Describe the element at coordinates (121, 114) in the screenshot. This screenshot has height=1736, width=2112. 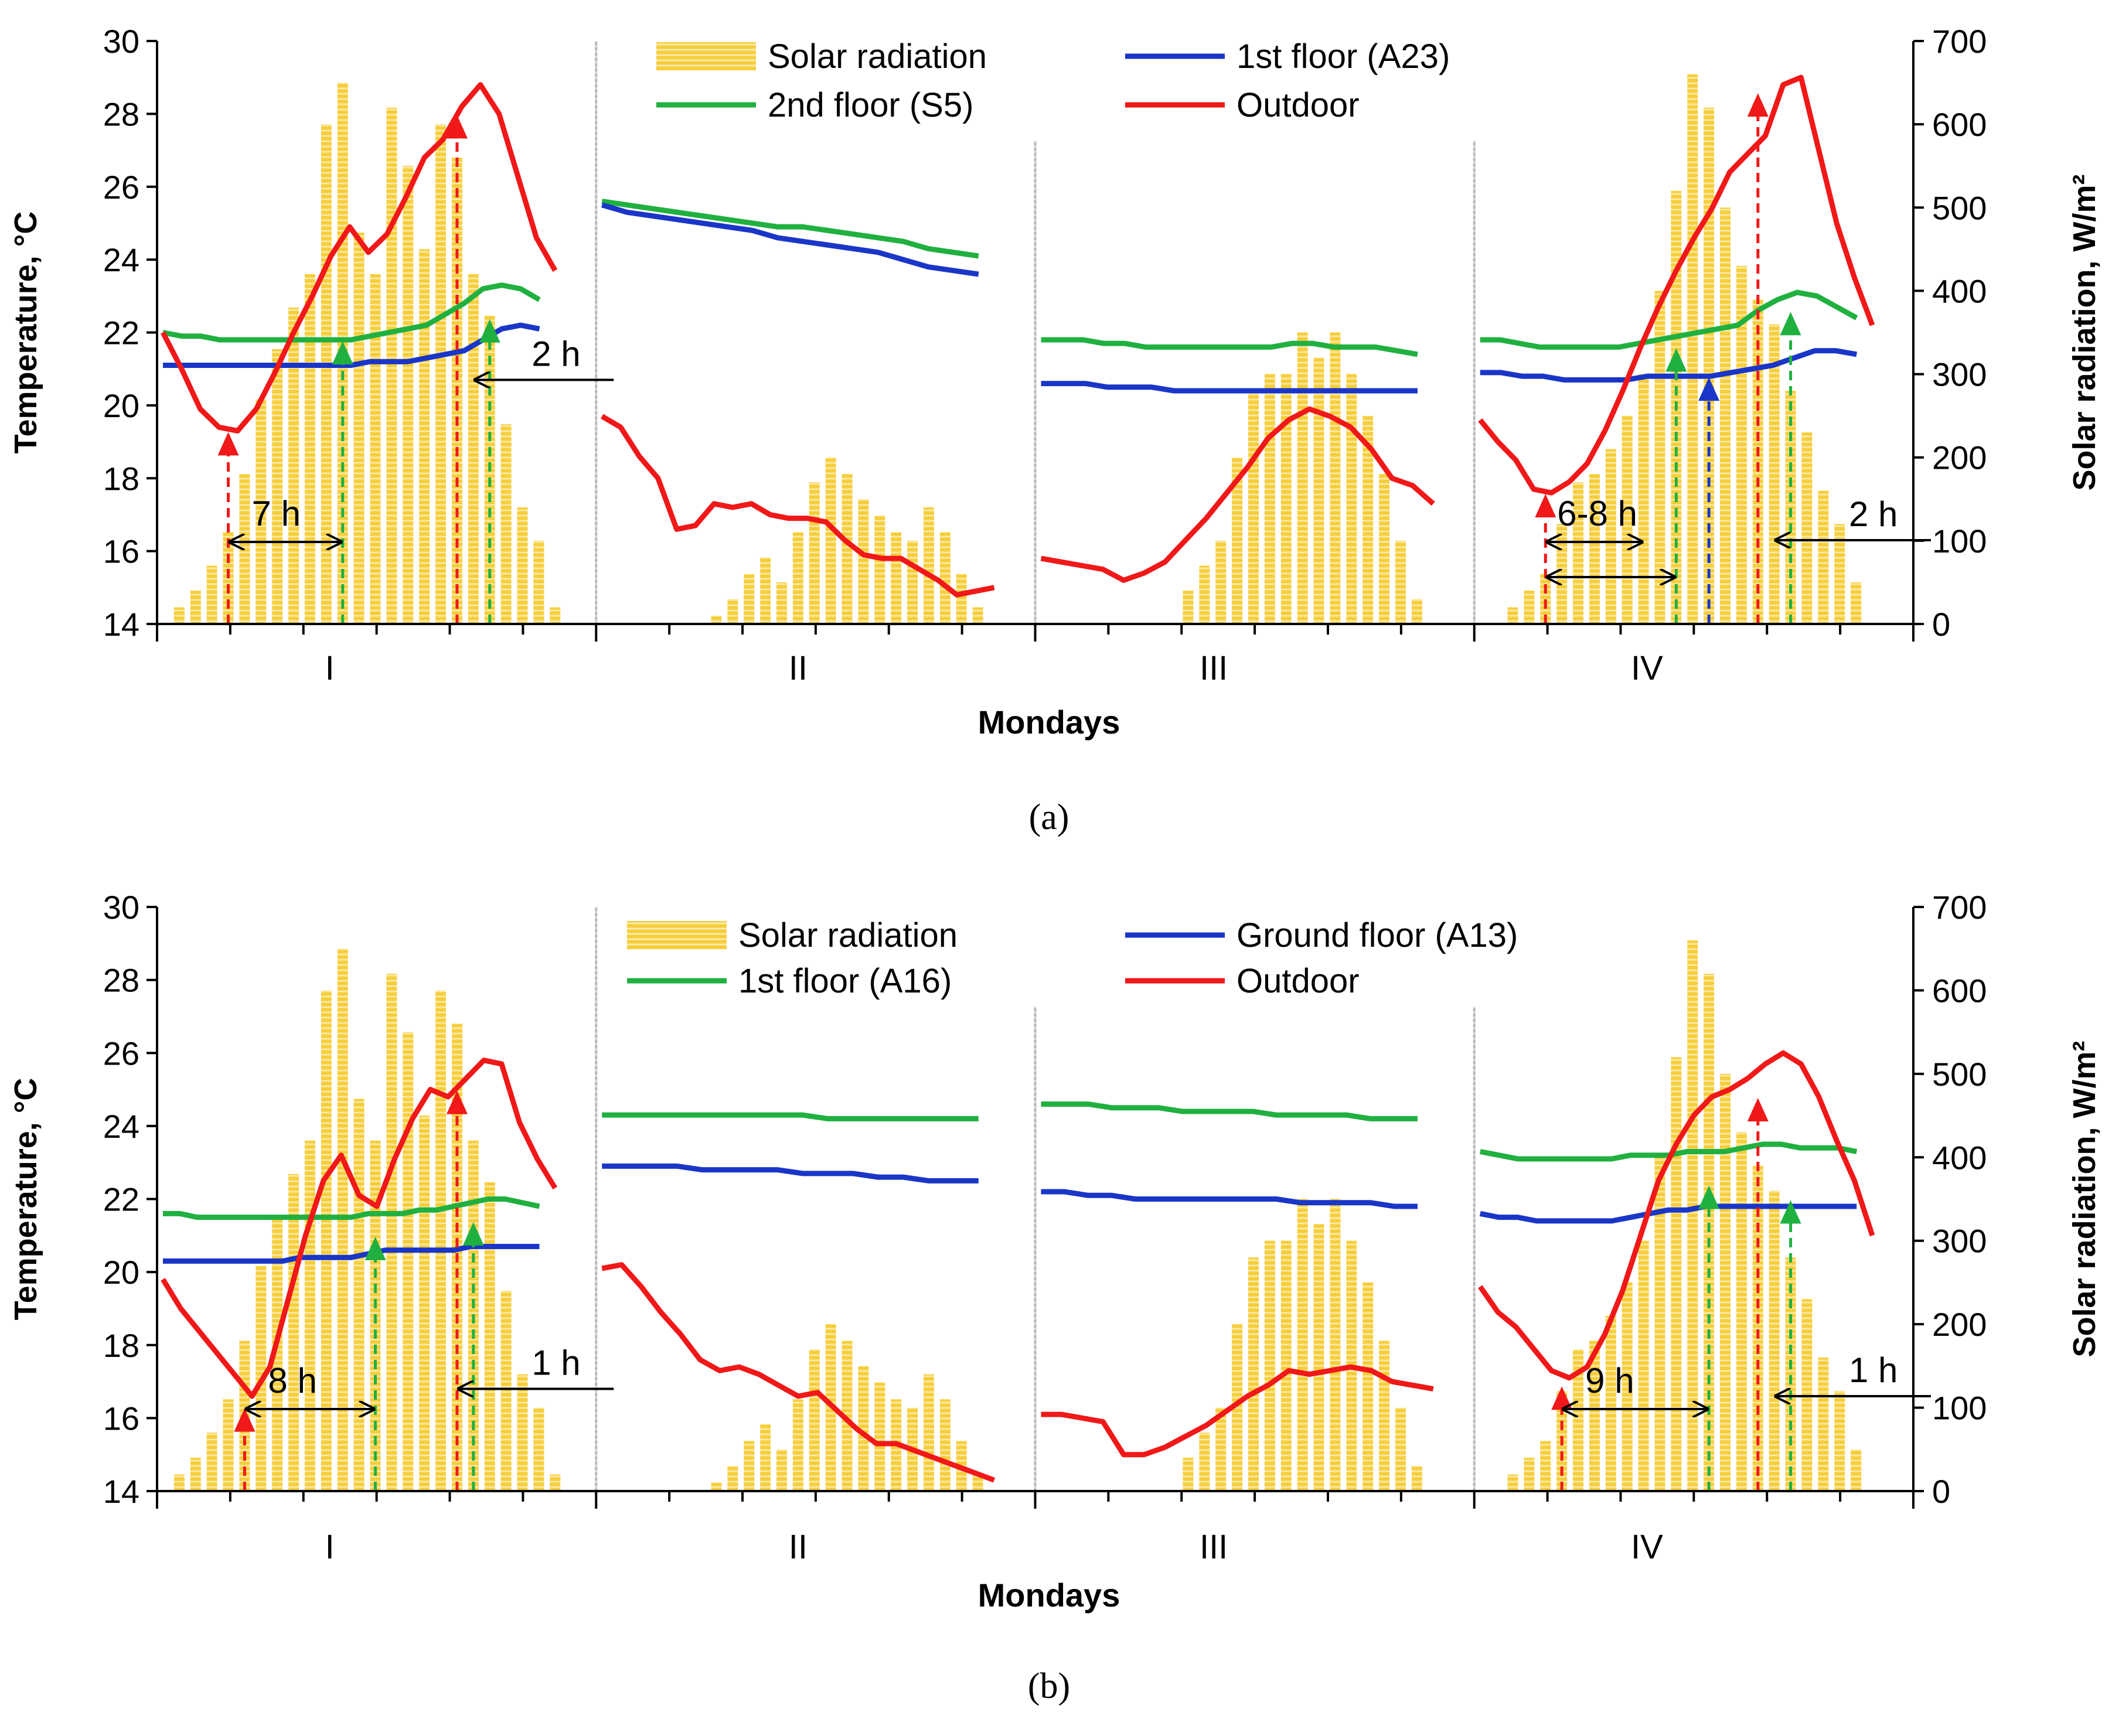
I see `tick-label-left: 28` at that location.